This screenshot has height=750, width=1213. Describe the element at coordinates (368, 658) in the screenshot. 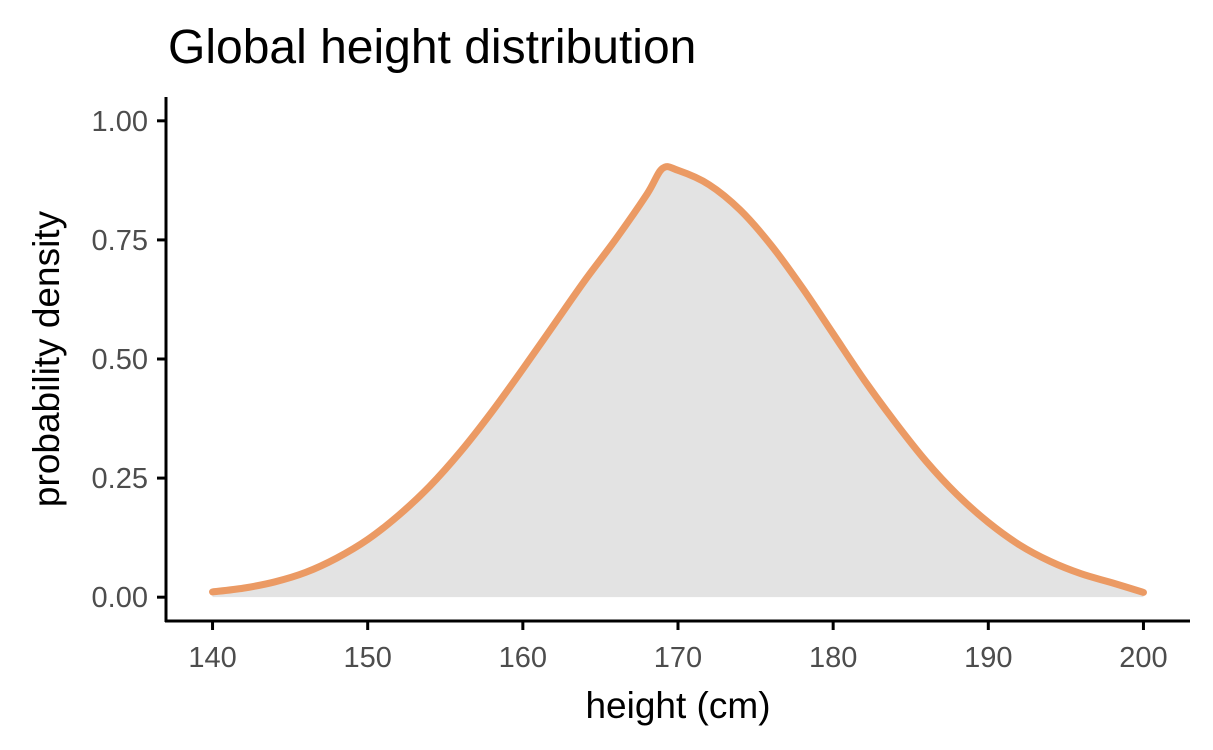

I see `x-tick-label: 150` at that location.